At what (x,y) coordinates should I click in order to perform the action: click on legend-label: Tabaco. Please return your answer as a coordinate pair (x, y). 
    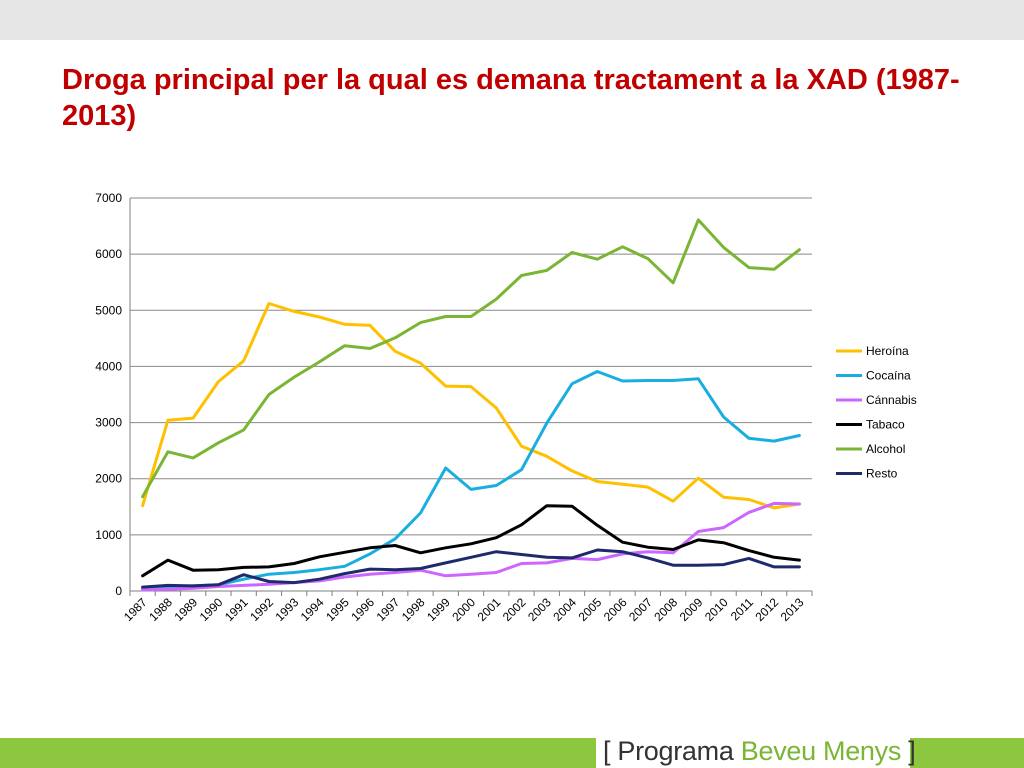
    Looking at the image, I should click on (885, 425).